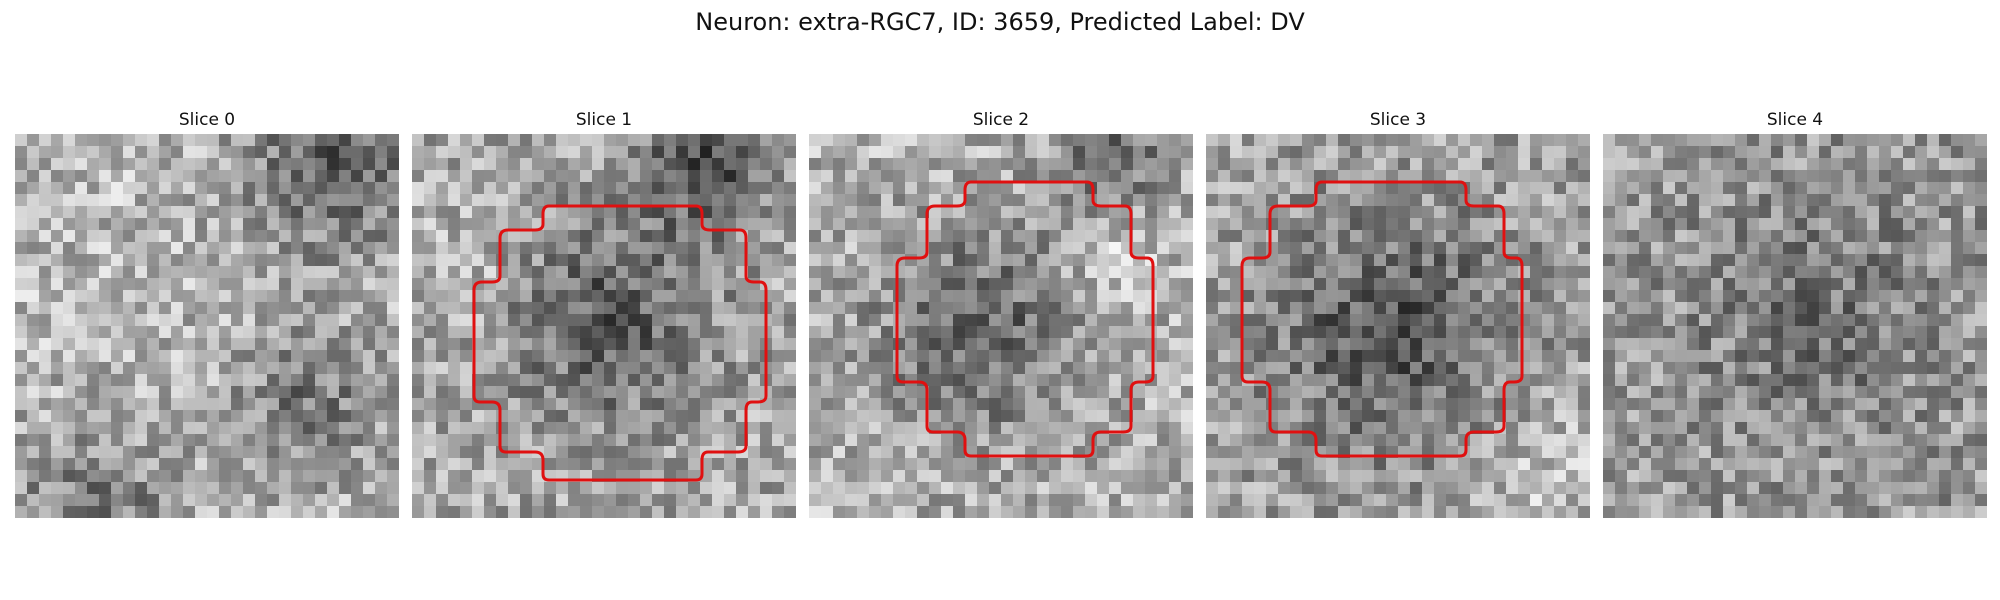 Image resolution: width=2000 pixels, height=600 pixels. I want to click on panel-title-slice-1: Slice 1, so click(604, 120).